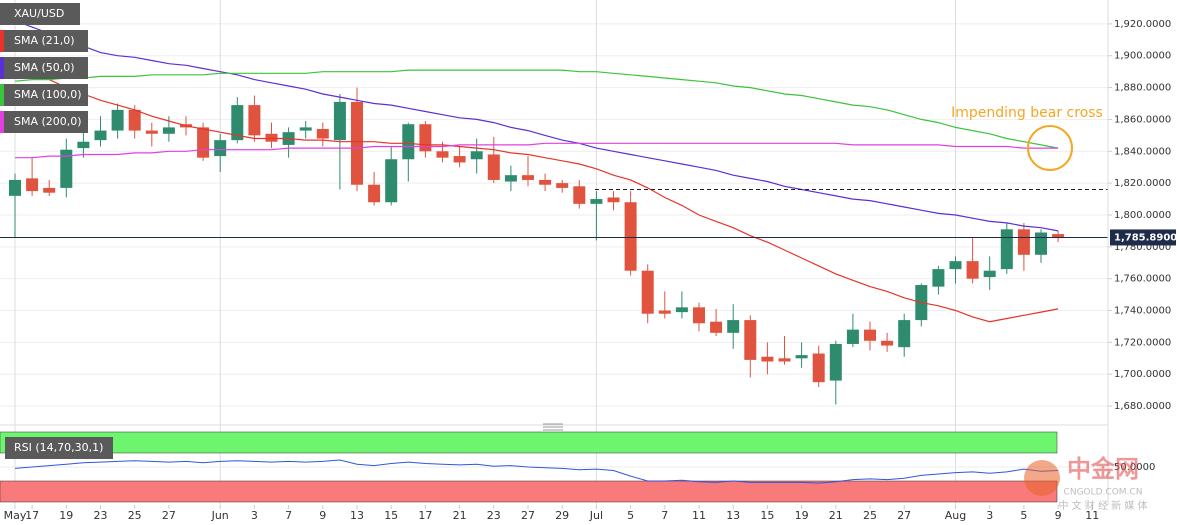 The height and width of the screenshot is (525, 1177). What do you see at coordinates (596, 515) in the screenshot?
I see `x-tick-label: Jul` at bounding box center [596, 515].